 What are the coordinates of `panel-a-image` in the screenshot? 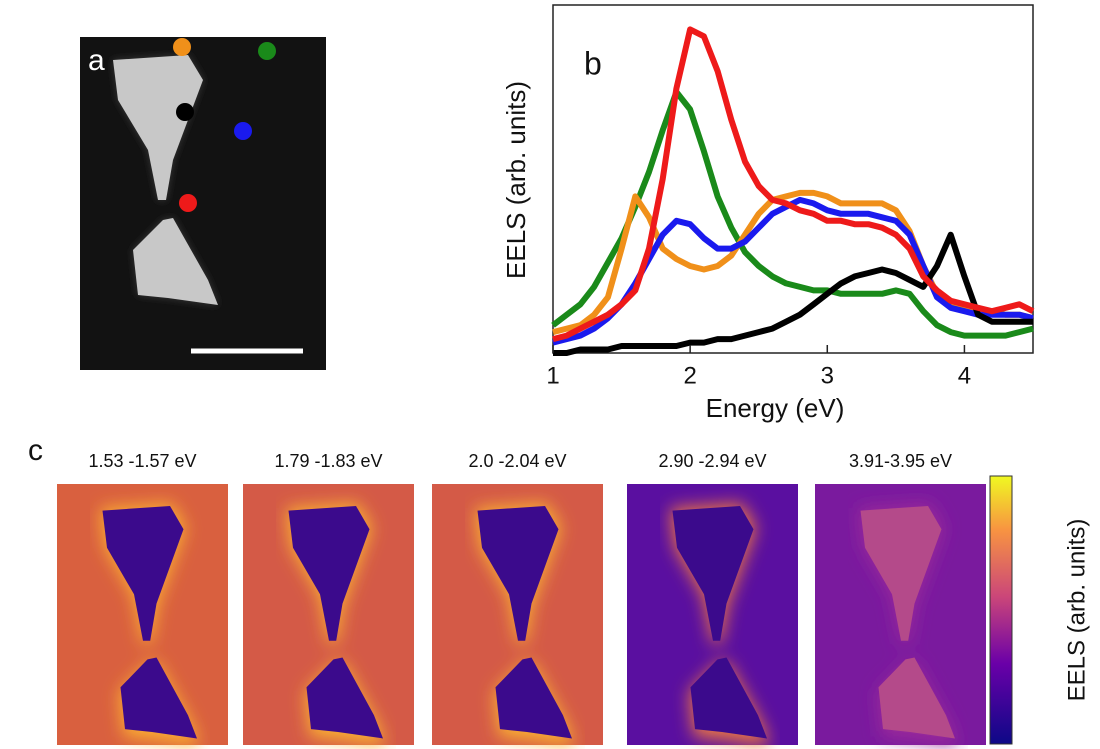 It's located at (203, 203).